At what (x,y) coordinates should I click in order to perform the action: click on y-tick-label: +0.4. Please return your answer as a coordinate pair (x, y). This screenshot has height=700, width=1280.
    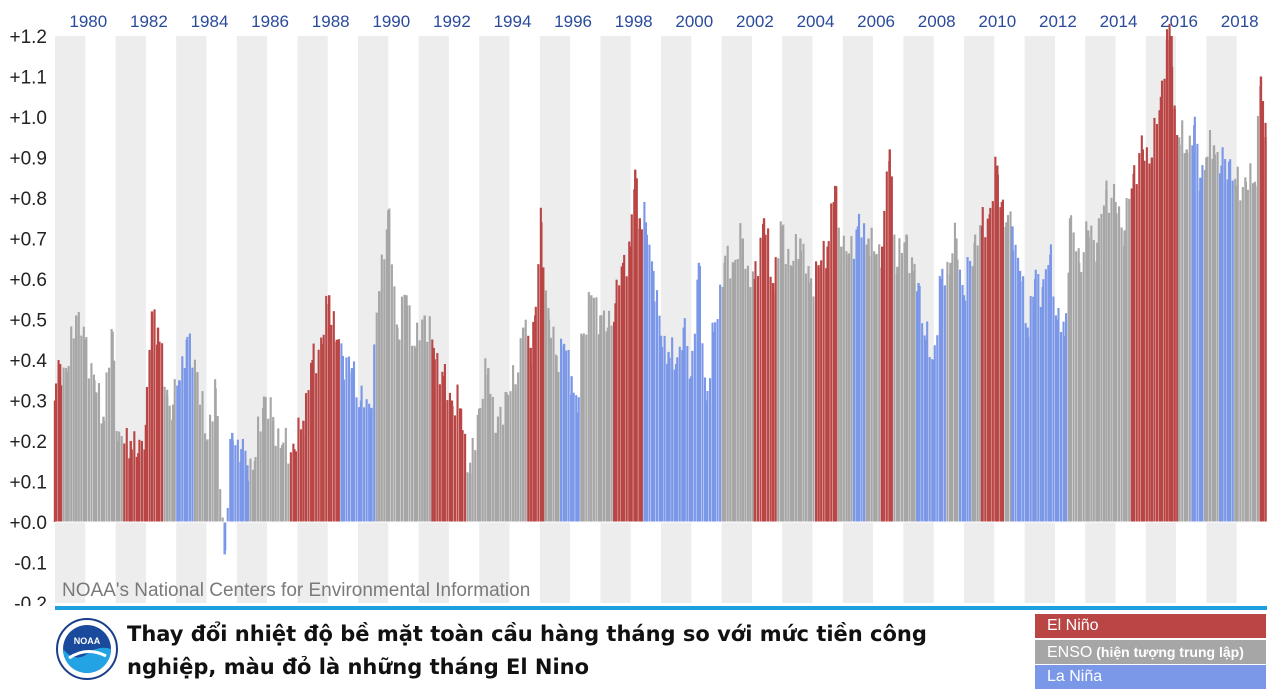
    Looking at the image, I should click on (28, 361).